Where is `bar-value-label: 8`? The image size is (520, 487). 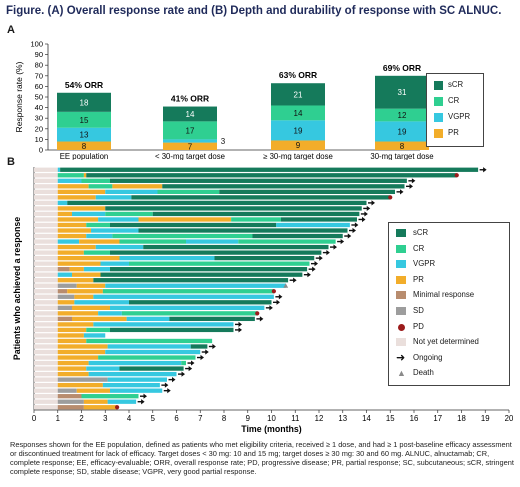
bar-value-label: 8 is located at coordinates (402, 146).